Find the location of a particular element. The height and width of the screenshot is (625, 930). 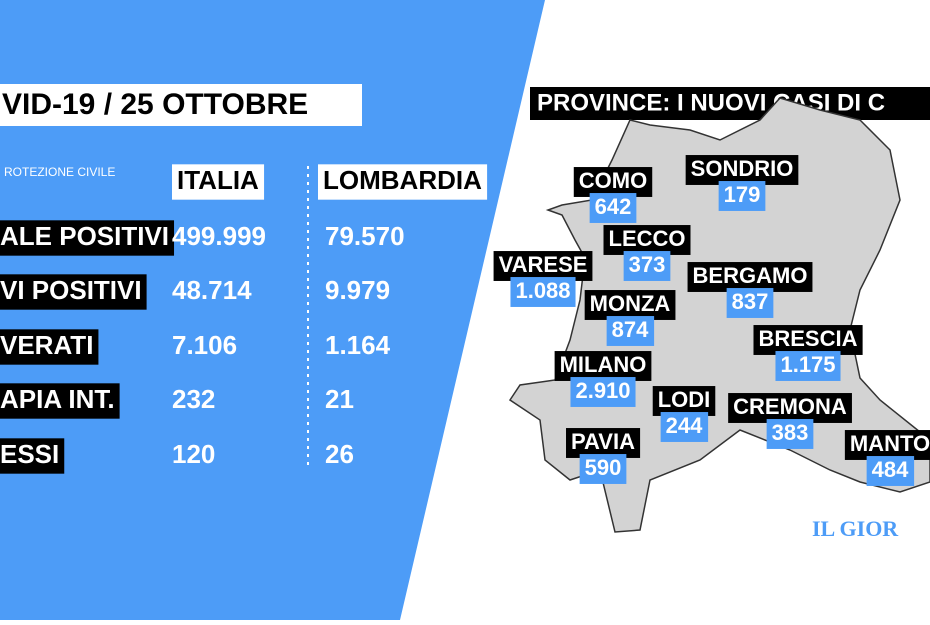

logo: IL GIOR is located at coordinates (855, 528).